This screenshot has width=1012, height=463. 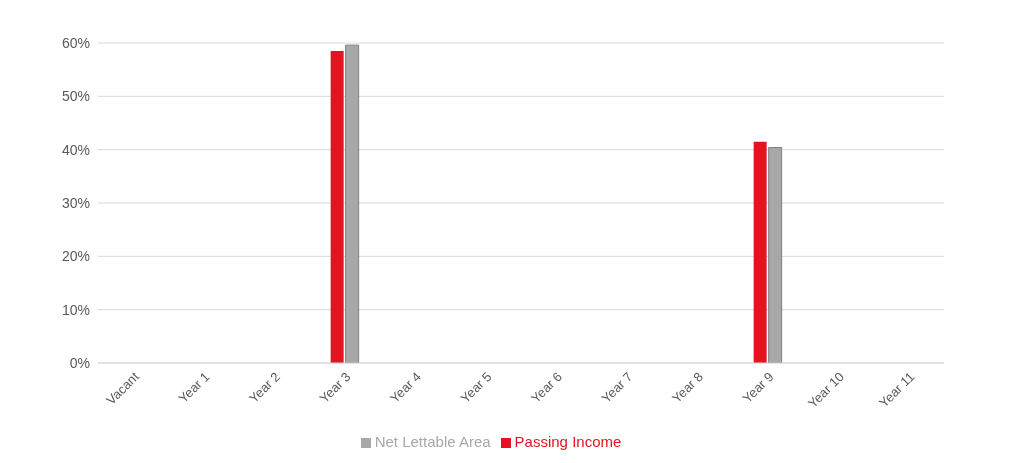 I want to click on x-tick-label: Year 10, so click(x=825, y=390).